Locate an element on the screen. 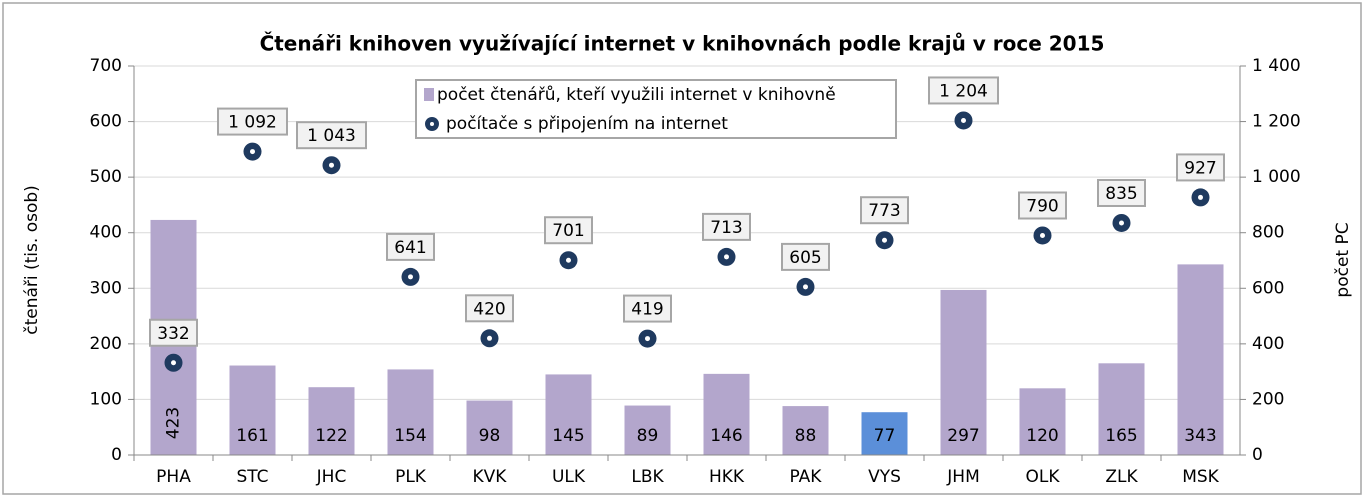 The height and width of the screenshot is (501, 1364). y2-tick-label: 1 200 is located at coordinates (1276, 122).